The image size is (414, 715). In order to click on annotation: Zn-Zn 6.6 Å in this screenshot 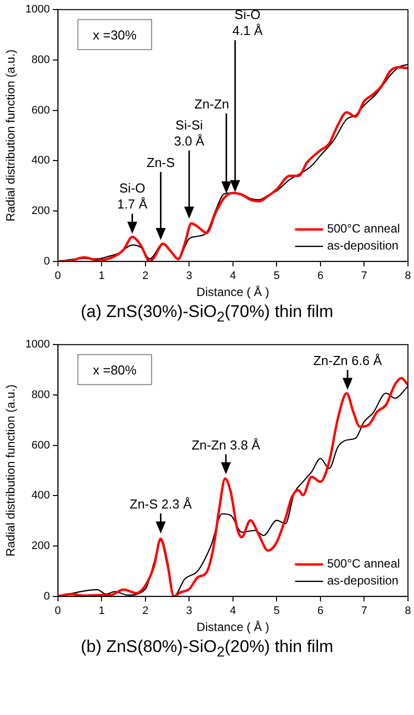, I will do `click(347, 360)`.